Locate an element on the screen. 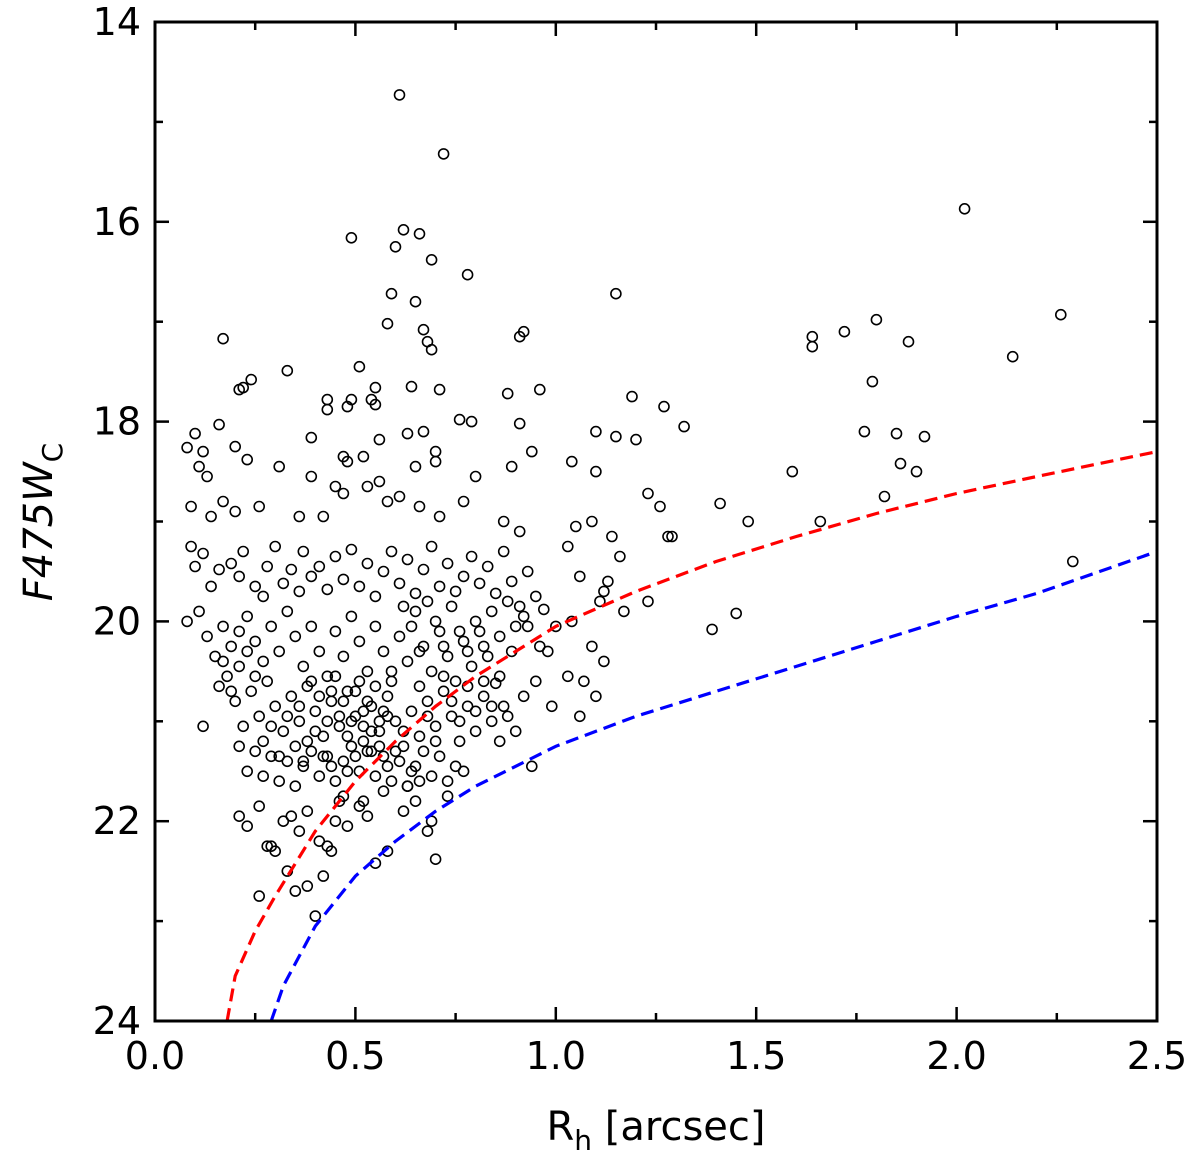 This screenshot has width=1200, height=1150. x-axis-title-main: R is located at coordinates (561, 1127).